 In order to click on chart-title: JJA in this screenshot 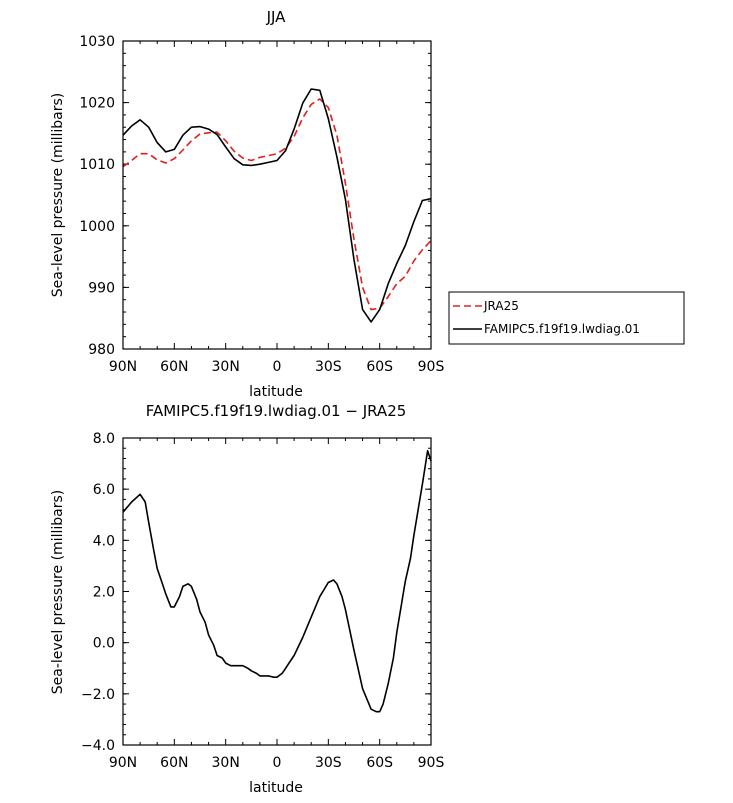, I will do `click(276, 17)`.